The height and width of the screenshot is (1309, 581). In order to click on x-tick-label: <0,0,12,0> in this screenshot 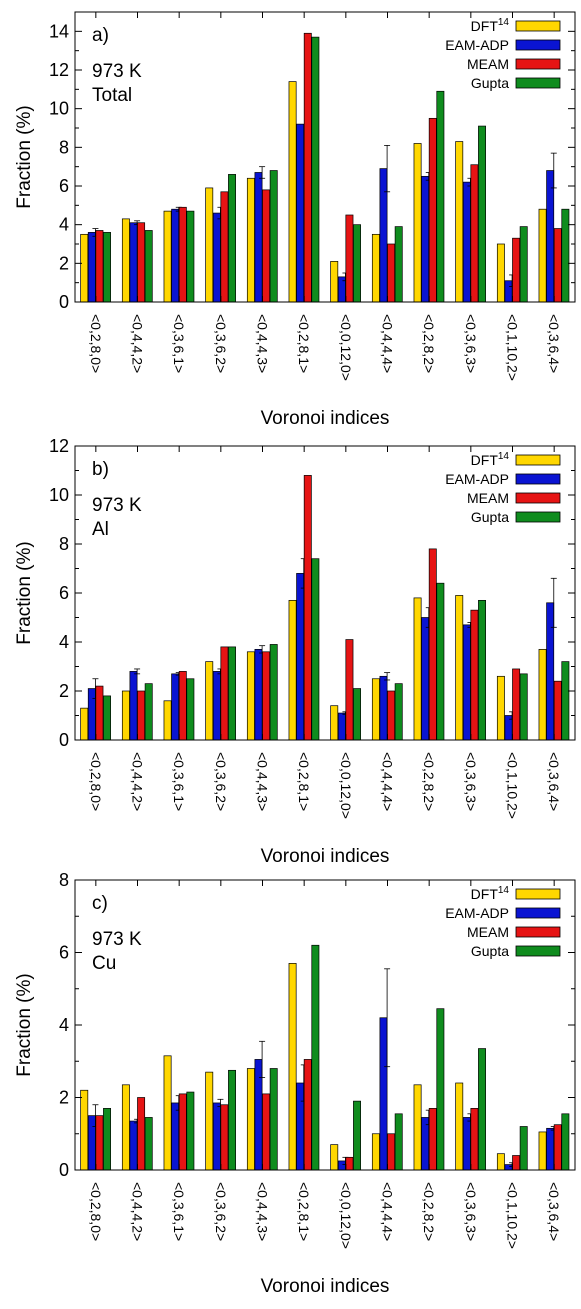, I will do `click(346, 785)`.